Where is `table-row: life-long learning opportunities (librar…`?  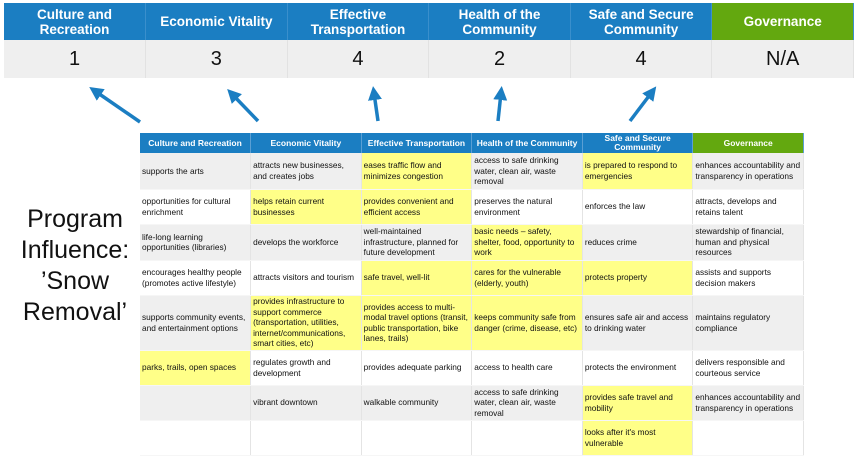 table-row: life-long learning opportunities (librar… is located at coordinates (472, 242).